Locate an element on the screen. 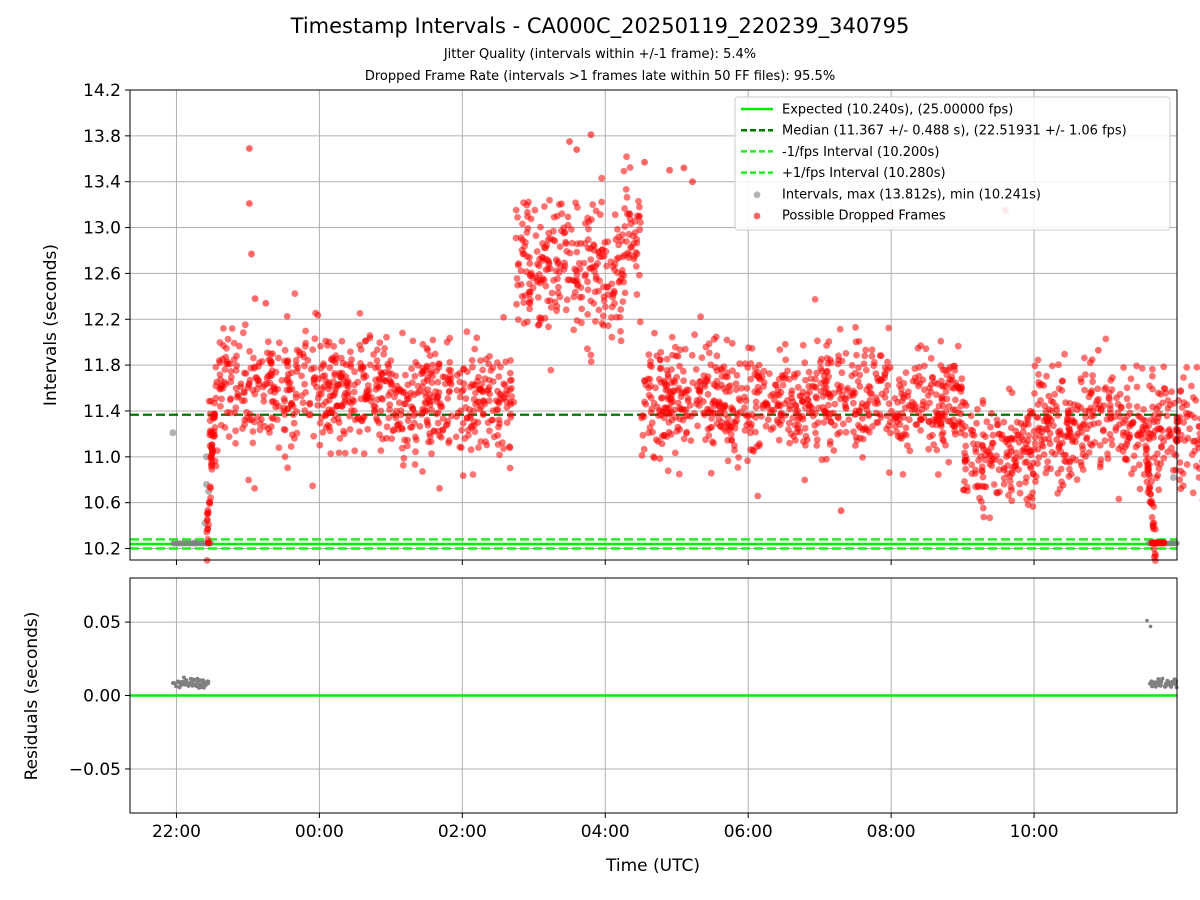 Image resolution: width=1200 pixels, height=900 pixels. bottom-y-tick-label: 0.00 is located at coordinates (102, 697).